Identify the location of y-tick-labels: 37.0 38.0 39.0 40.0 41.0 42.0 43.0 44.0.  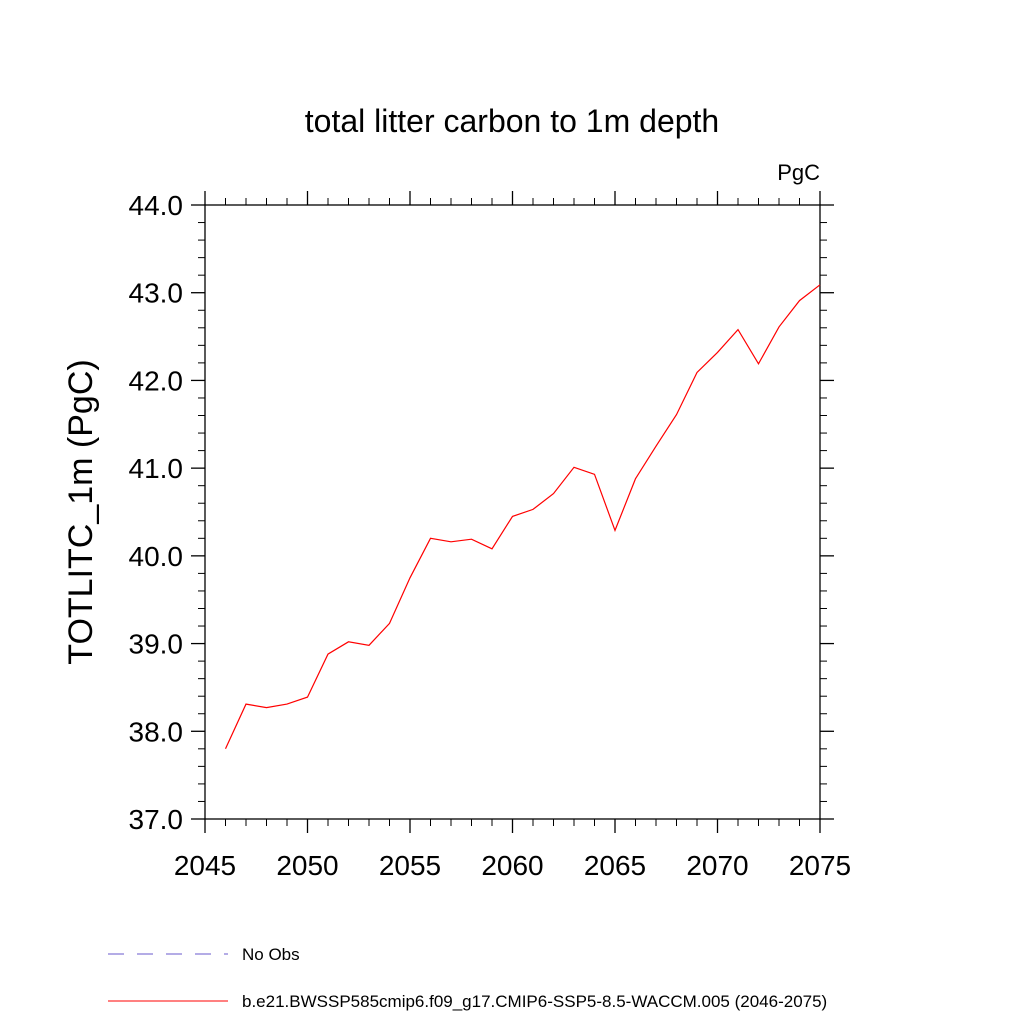
(156, 512).